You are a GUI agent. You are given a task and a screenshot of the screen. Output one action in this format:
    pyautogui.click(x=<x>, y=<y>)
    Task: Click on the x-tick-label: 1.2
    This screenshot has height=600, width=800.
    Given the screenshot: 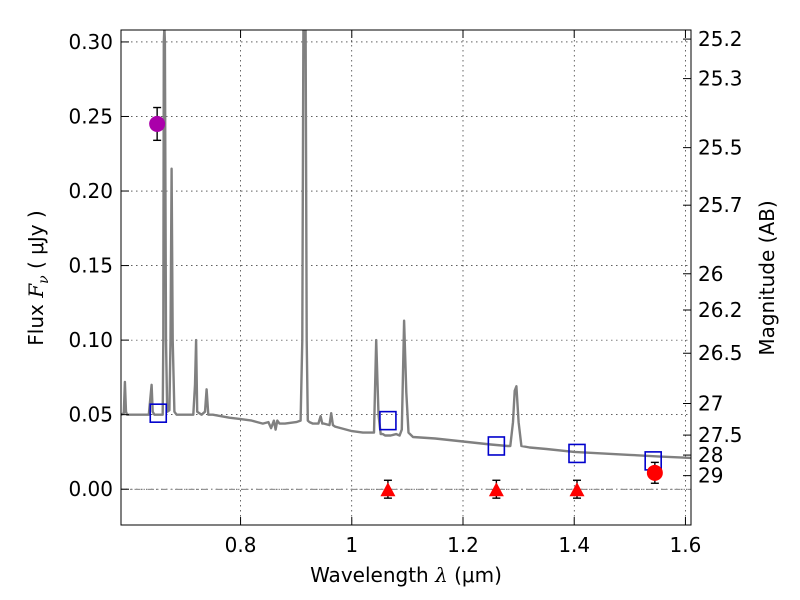 What is the action you would take?
    pyautogui.click(x=463, y=545)
    